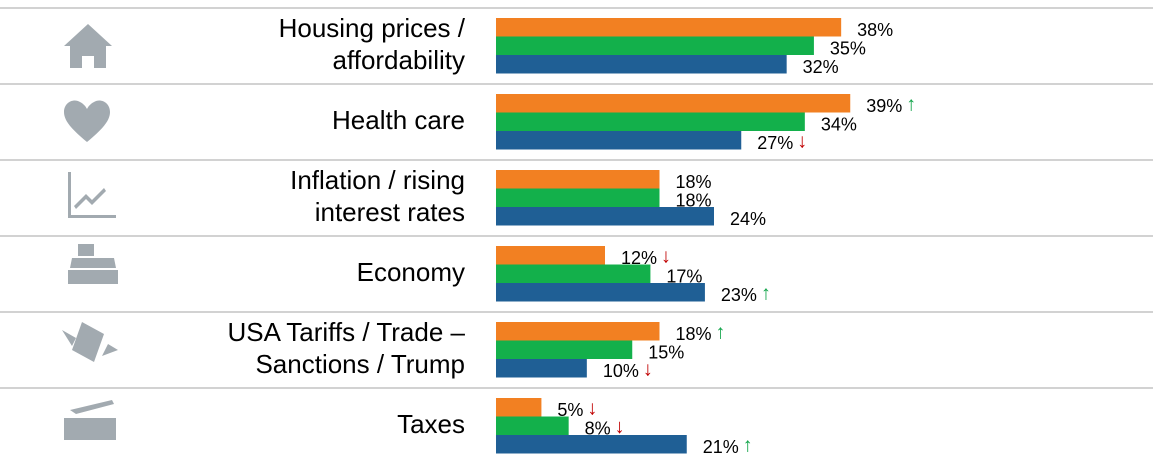 The image size is (1153, 461). Describe the element at coordinates (377, 180) in the screenshot. I see `category-line: Inflation / rising` at that location.